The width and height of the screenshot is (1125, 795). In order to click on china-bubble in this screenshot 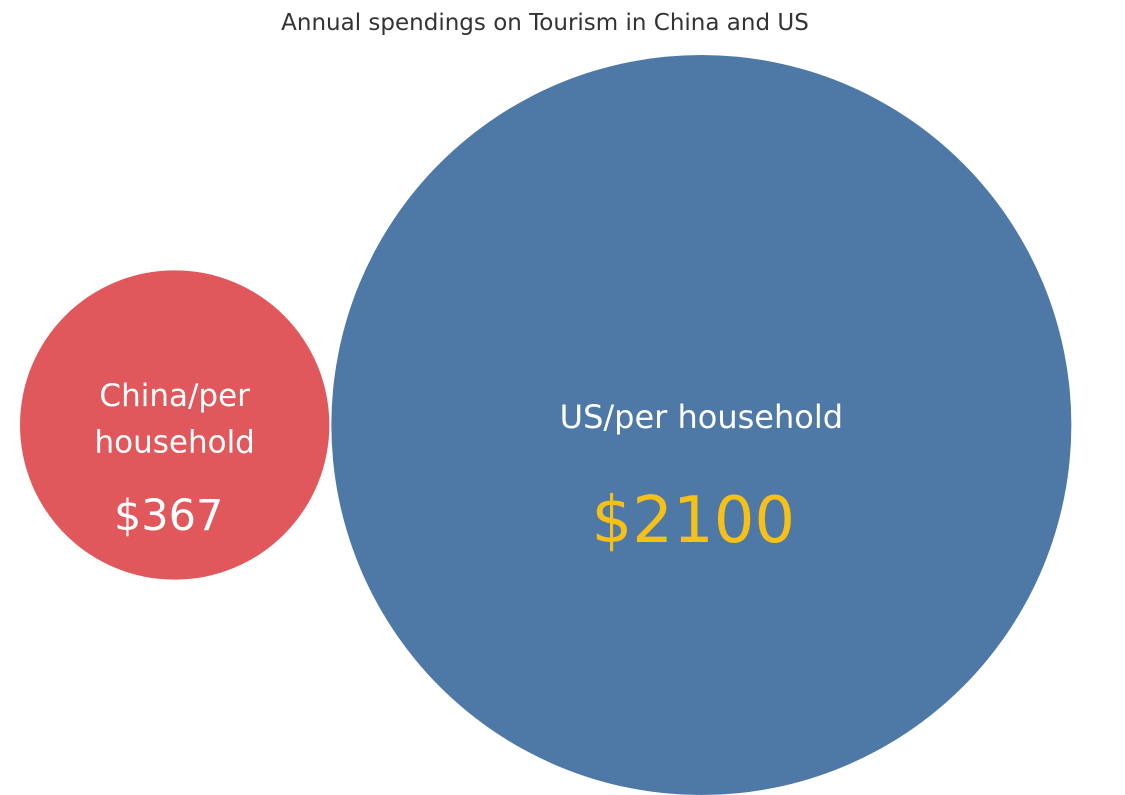, I will do `click(175, 425)`.